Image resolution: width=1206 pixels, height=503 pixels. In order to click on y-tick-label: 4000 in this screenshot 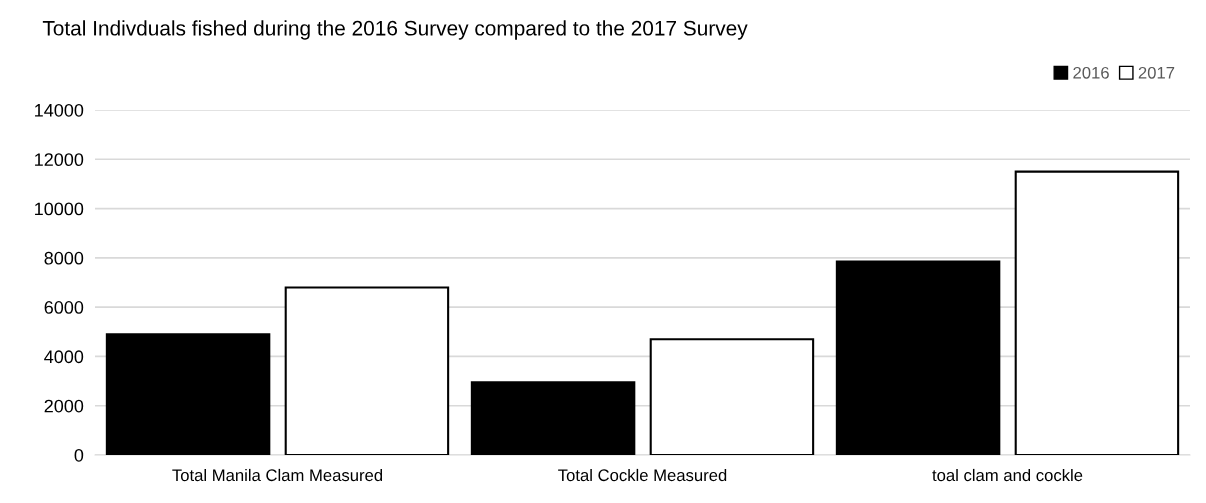, I will do `click(64, 357)`.